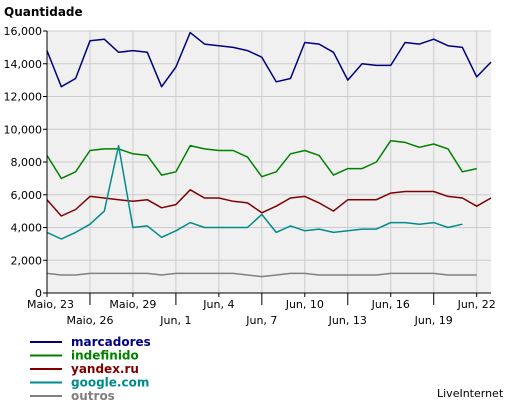  I want to click on y-tick-label: 6,000, so click(27, 195).